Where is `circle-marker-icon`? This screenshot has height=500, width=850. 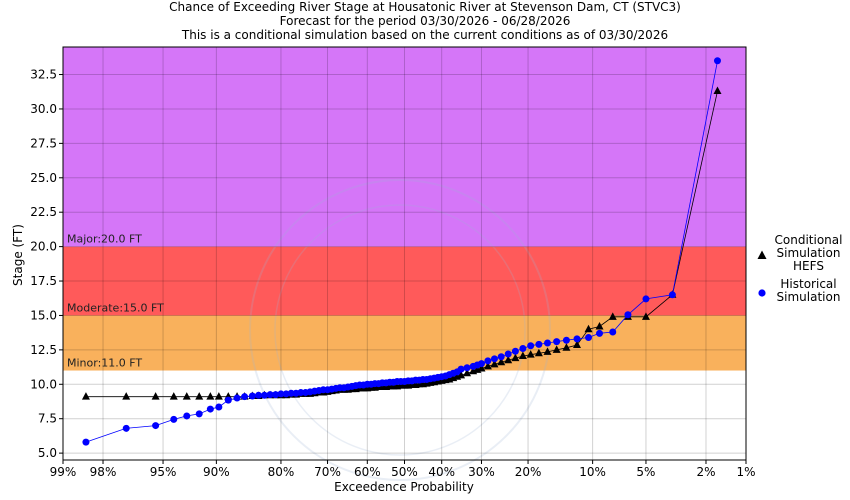
circle-marker-icon is located at coordinates (762, 293).